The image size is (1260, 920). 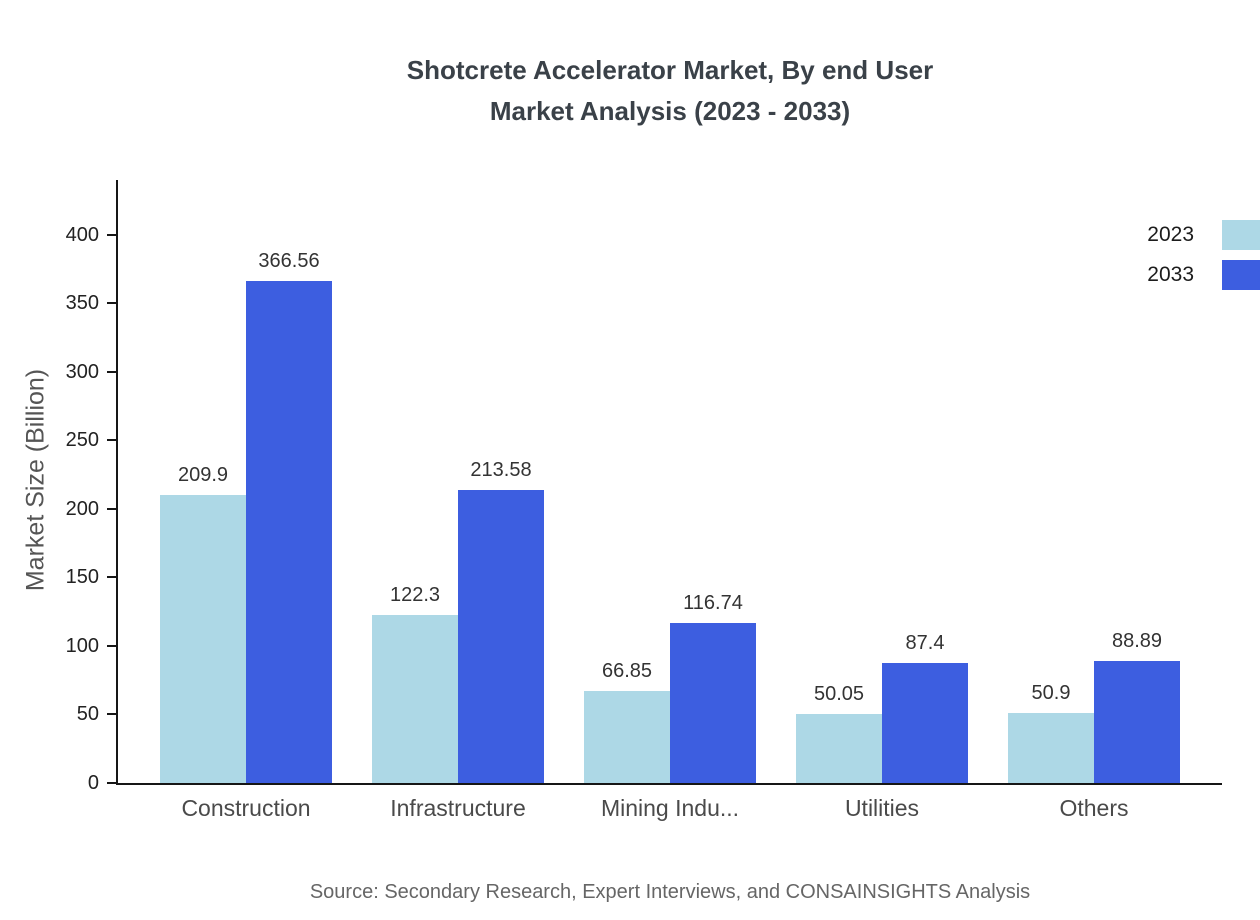 I want to click on y-tick-label: 100, so click(x=82, y=645).